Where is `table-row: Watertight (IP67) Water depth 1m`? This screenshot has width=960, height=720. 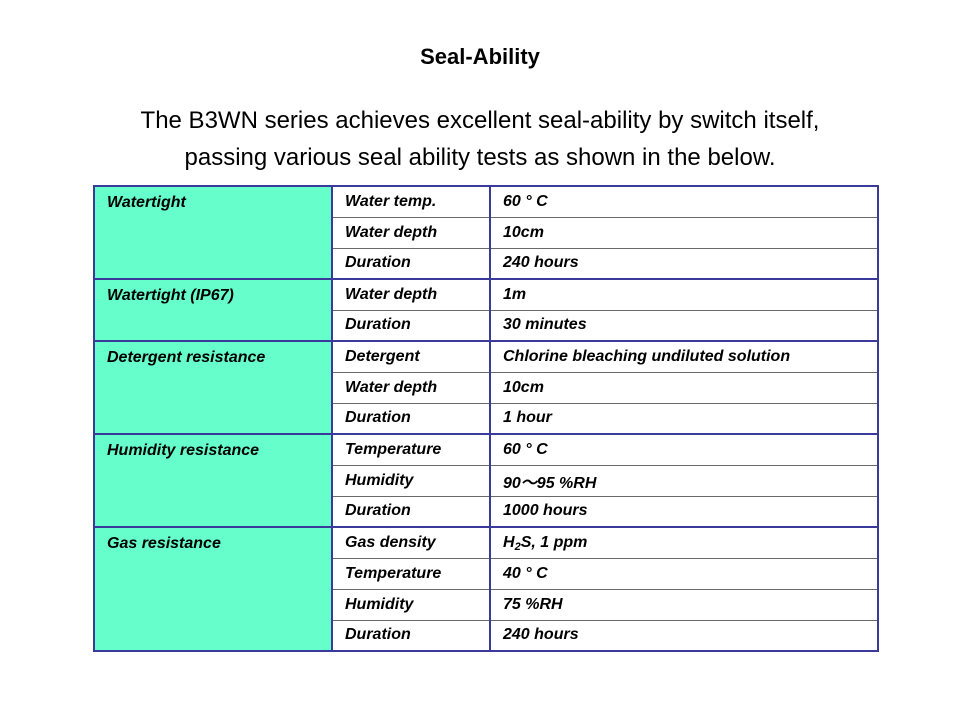 table-row: Watertight (IP67) Water depth 1m is located at coordinates (485, 309).